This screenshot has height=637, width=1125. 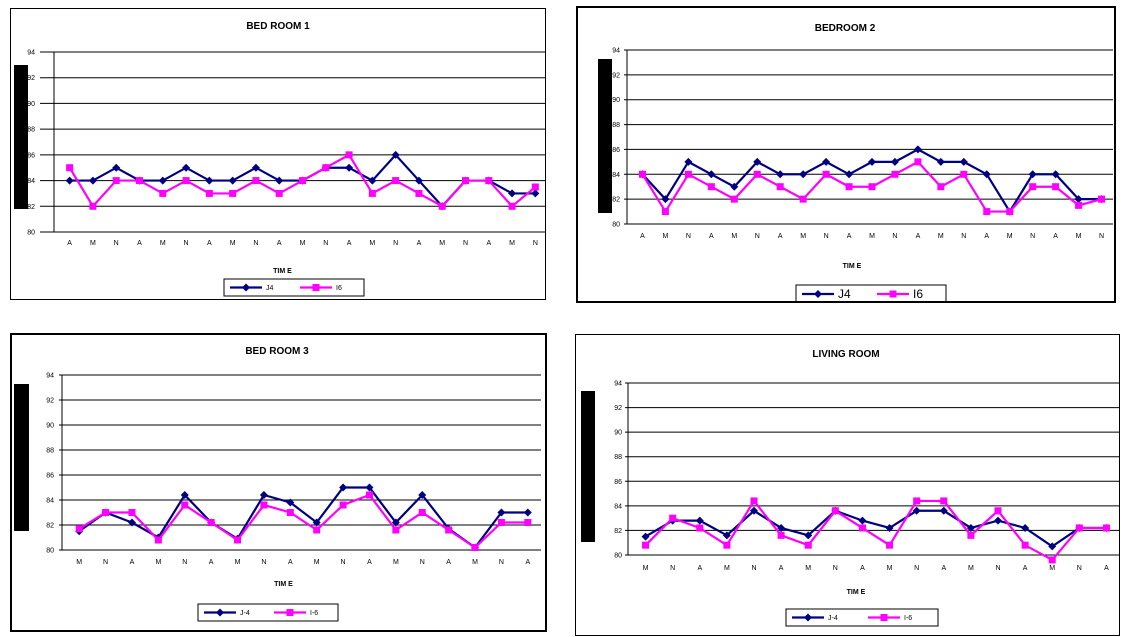 I want to click on y-tick-label: 92, so click(x=618, y=408).